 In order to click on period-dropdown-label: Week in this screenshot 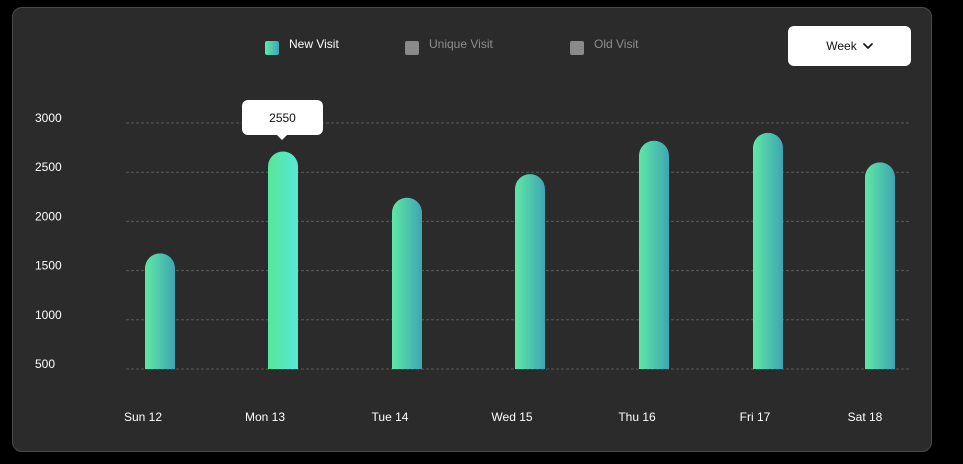, I will do `click(841, 46)`.